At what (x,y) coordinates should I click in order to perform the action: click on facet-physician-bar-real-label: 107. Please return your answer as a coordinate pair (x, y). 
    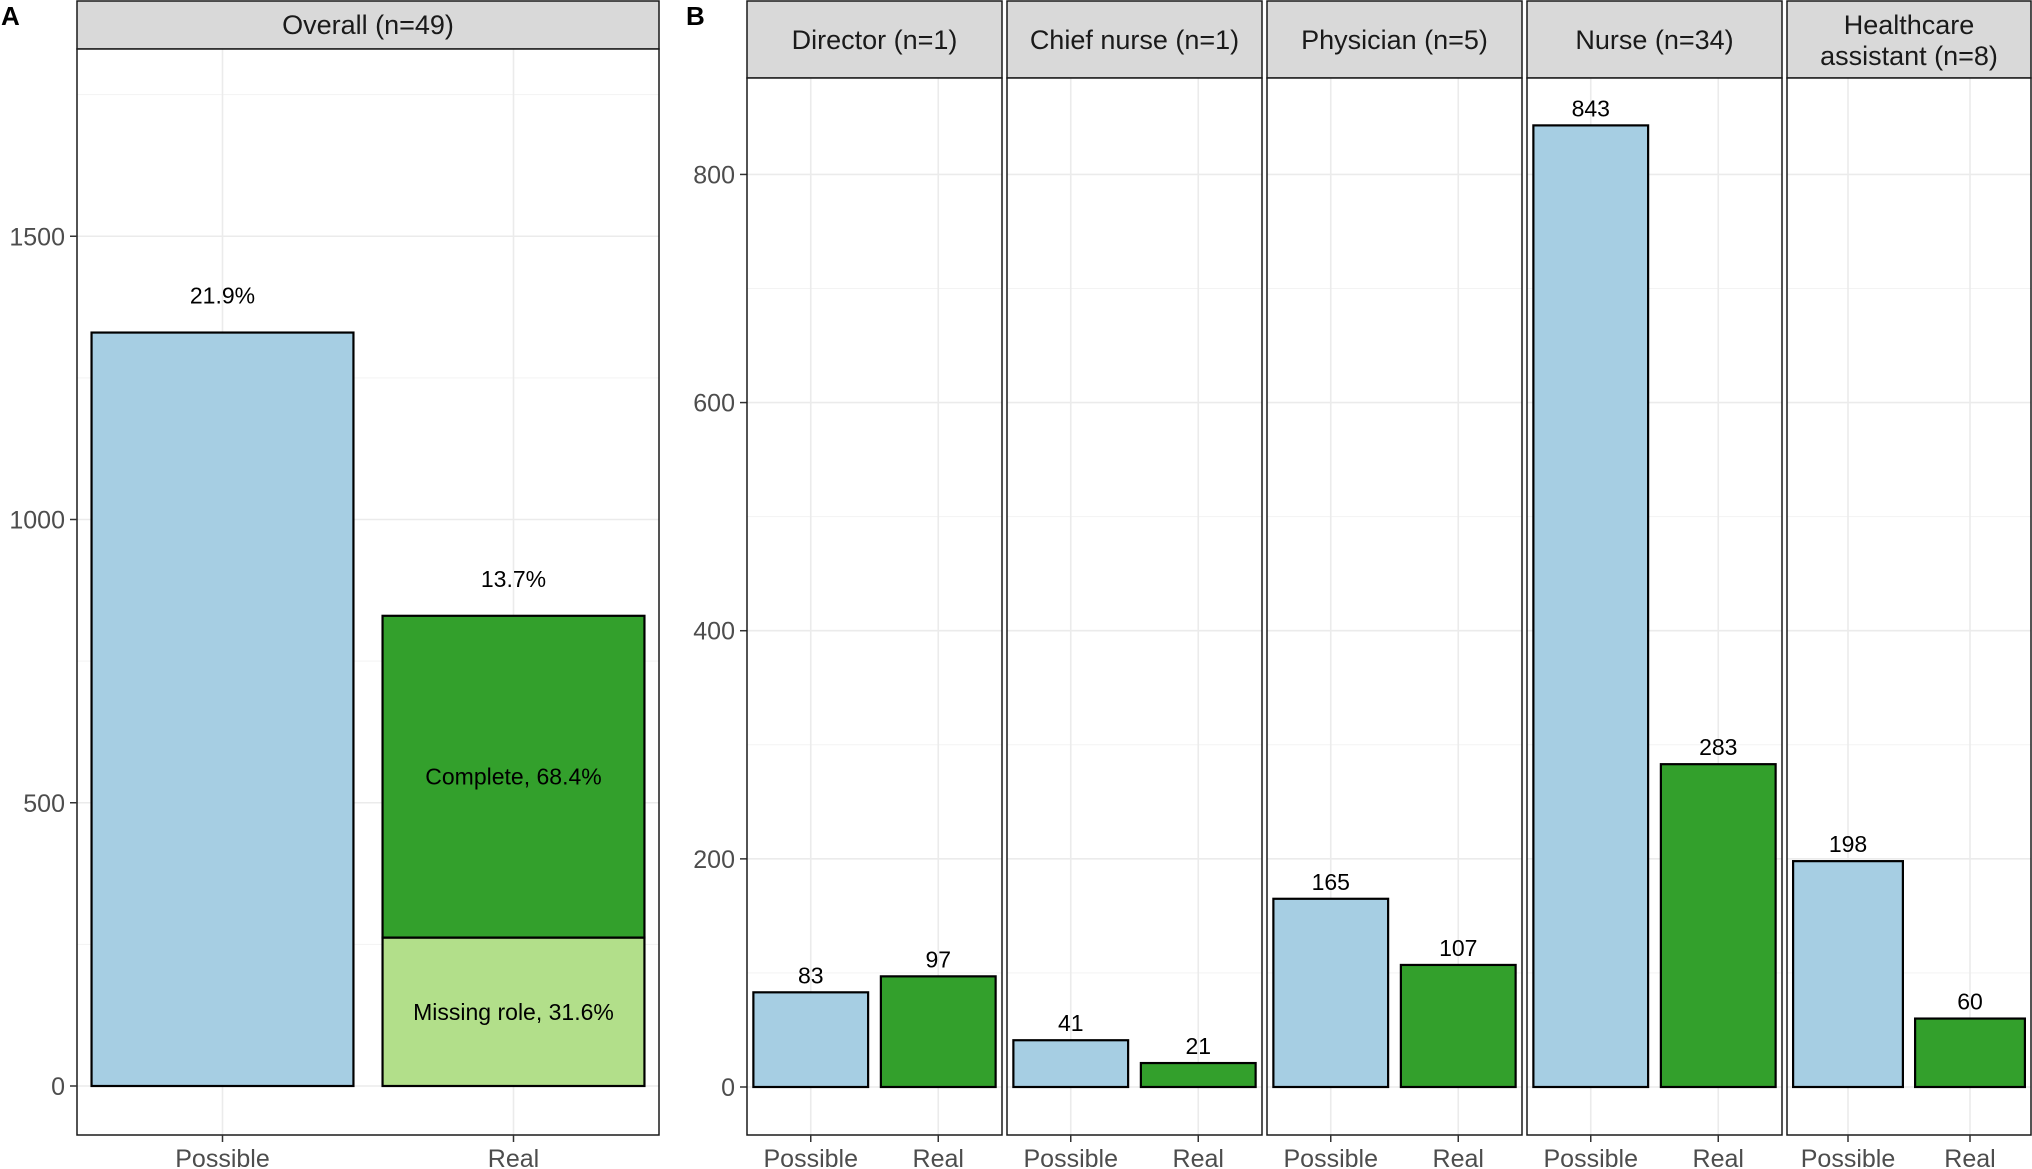
    Looking at the image, I should click on (1458, 948).